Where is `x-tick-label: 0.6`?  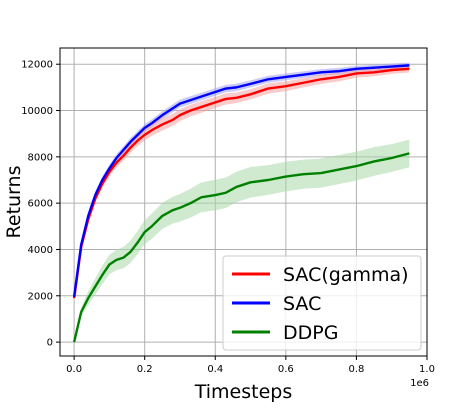
x-tick-label: 0.6 is located at coordinates (286, 369).